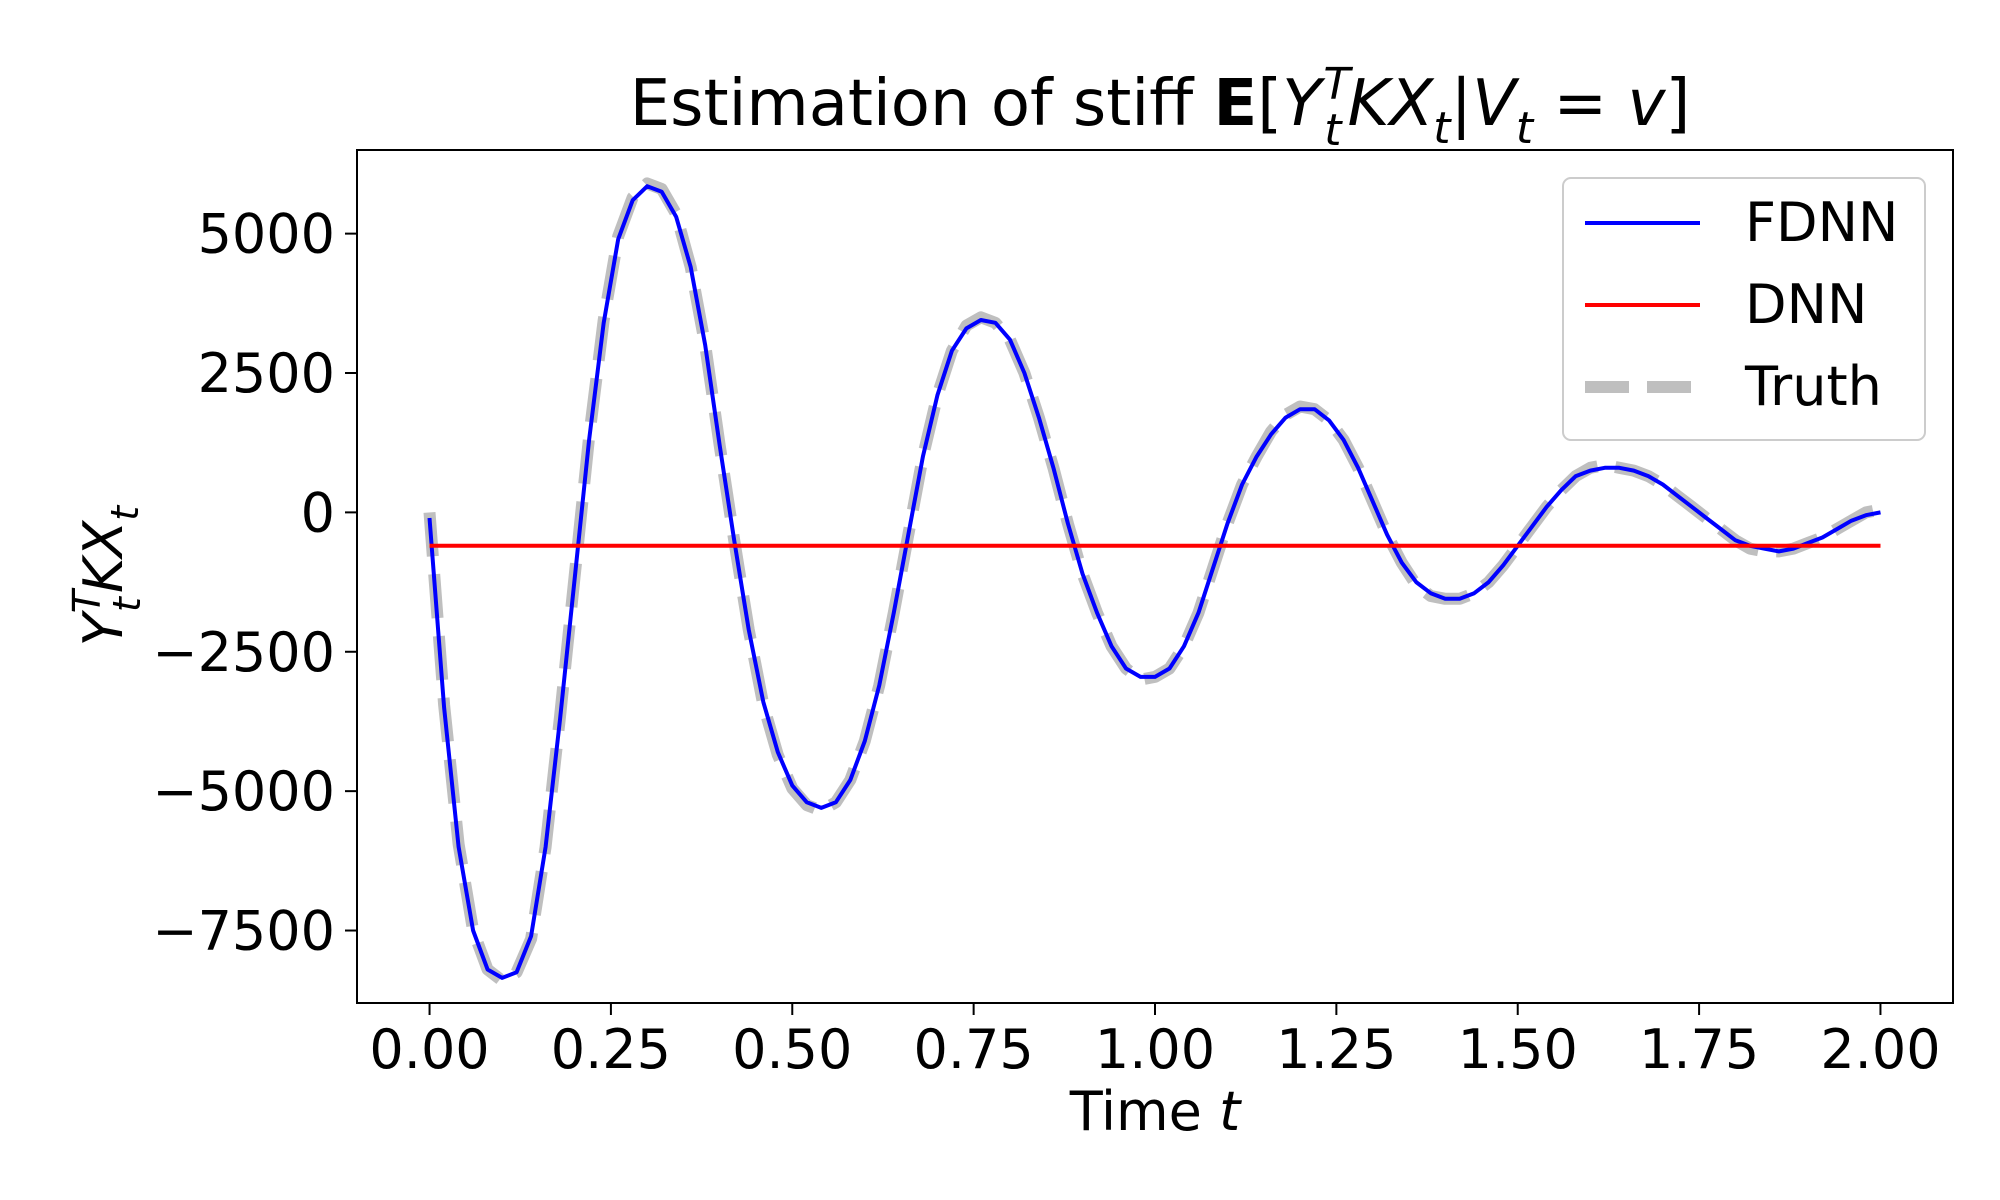 The height and width of the screenshot is (1200, 2000). What do you see at coordinates (103, 627) in the screenshot?
I see `y-label-y: Y` at bounding box center [103, 627].